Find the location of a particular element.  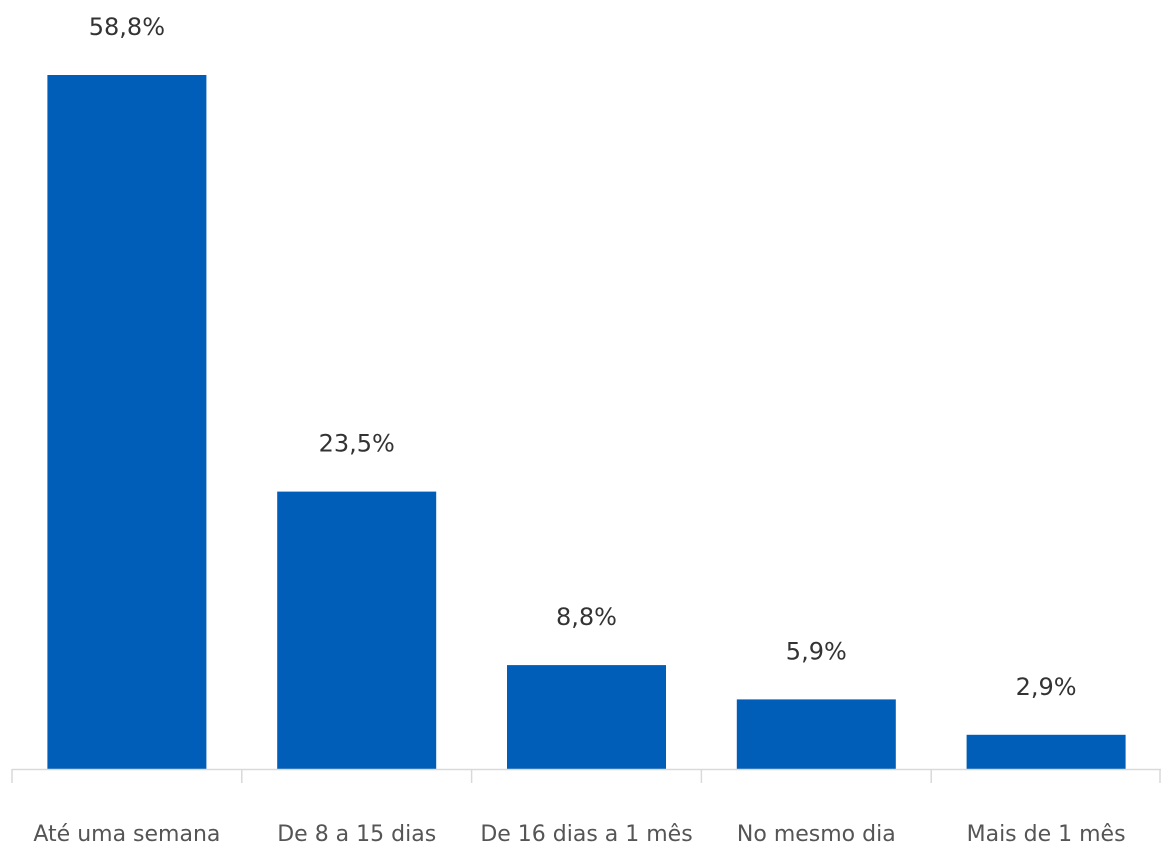

x-axis is located at coordinates (586, 775).